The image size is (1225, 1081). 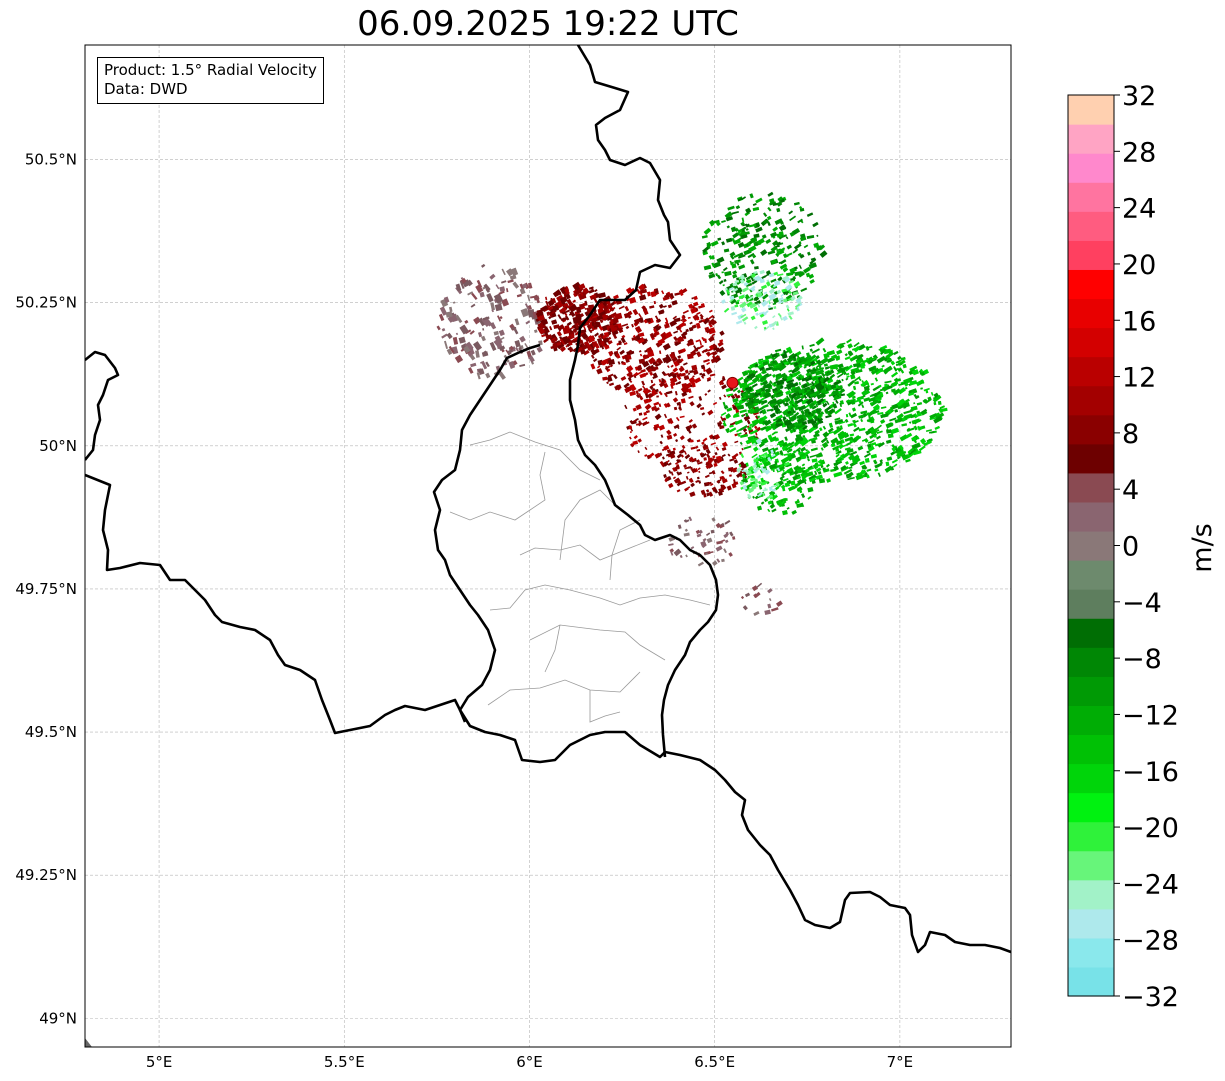 What do you see at coordinates (1146, 547) in the screenshot?
I see `colorbar-ticks: 32 28 24 20 16 12 8 4 0 −4 −8 −12 −16 −20 −24 −28 −32` at bounding box center [1146, 547].